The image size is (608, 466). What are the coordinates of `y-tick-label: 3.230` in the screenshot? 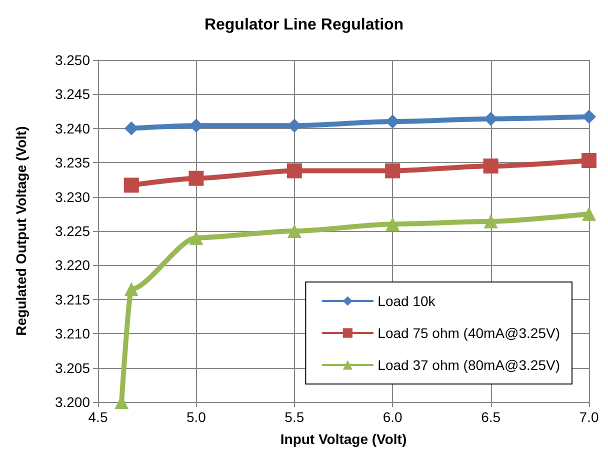 It's located at (72, 196).